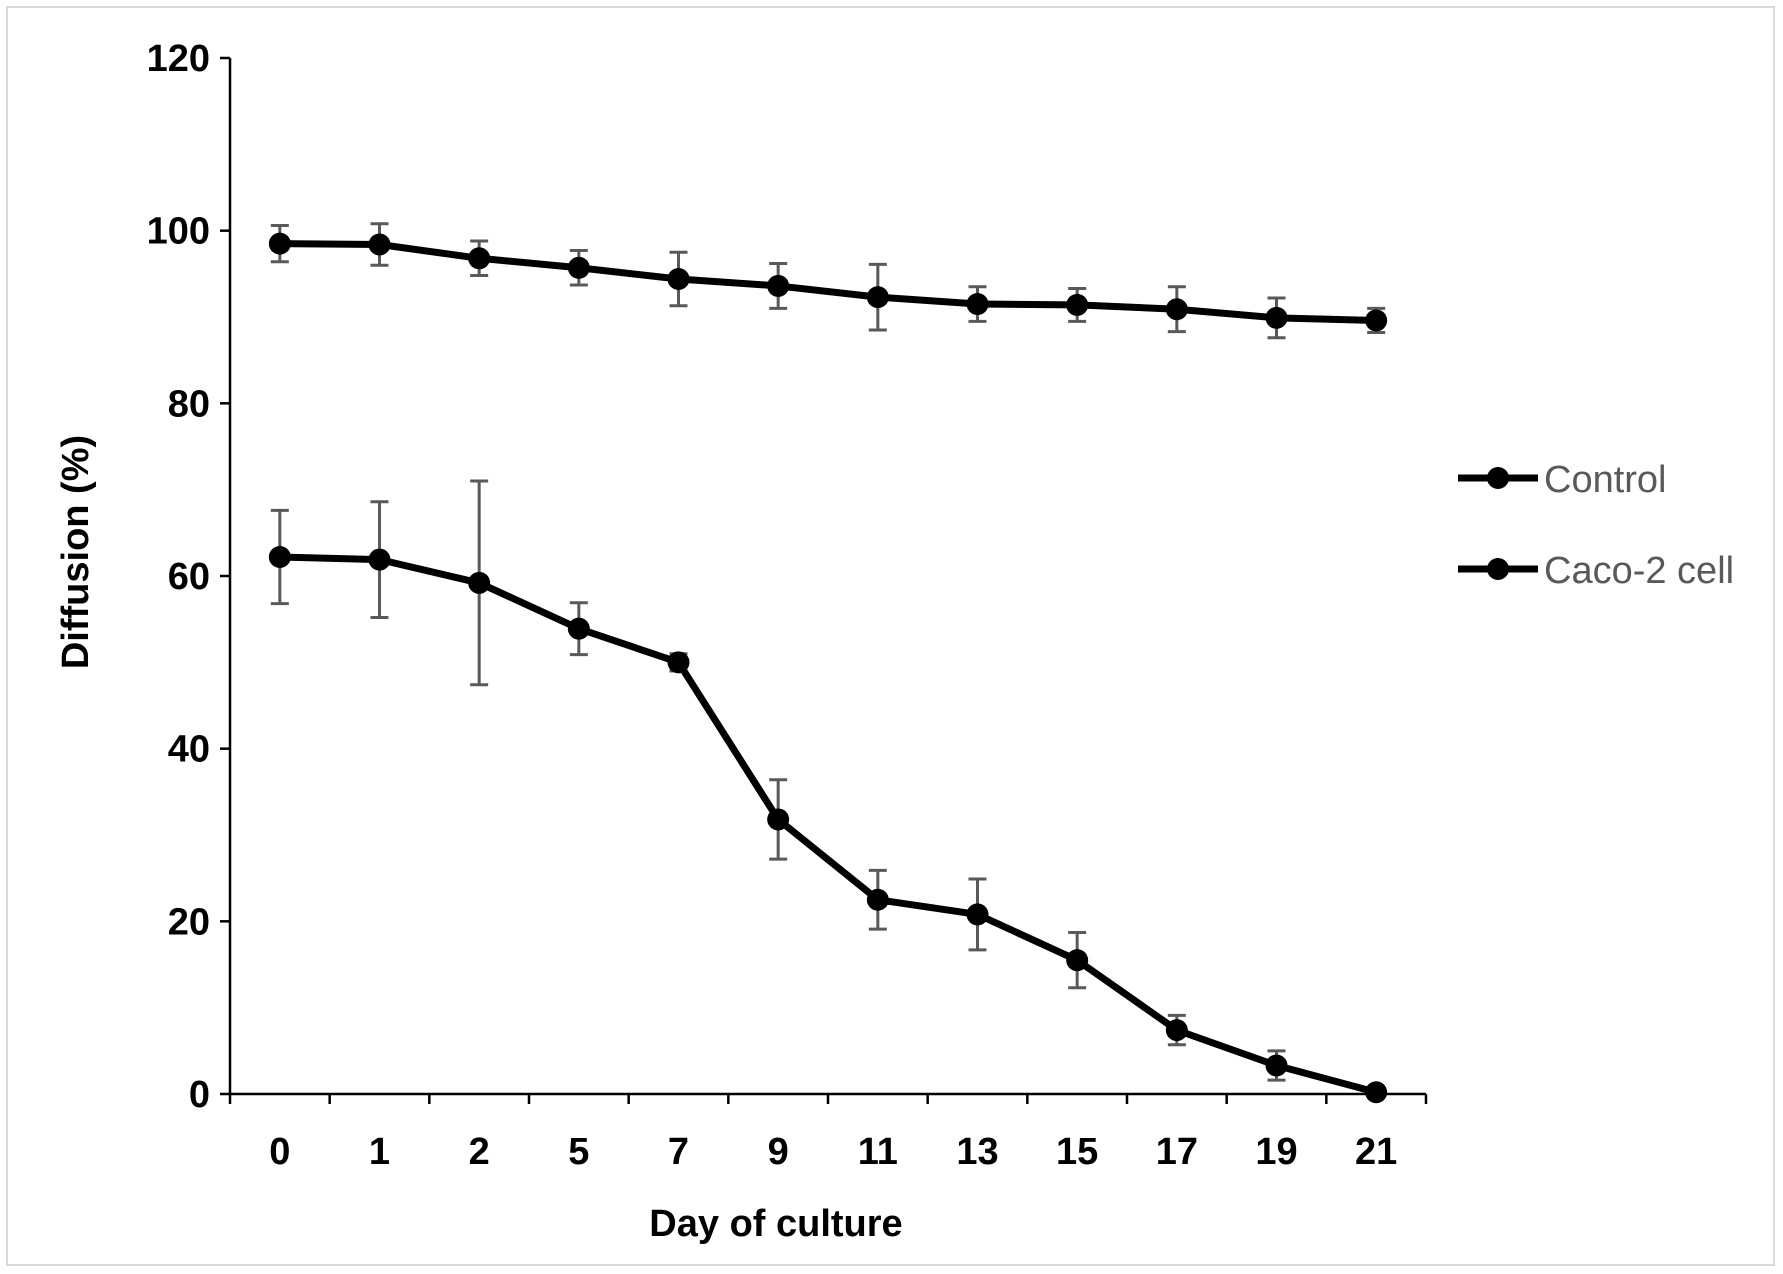 This screenshot has width=1783, height=1274. What do you see at coordinates (1605, 480) in the screenshot?
I see `legend-label: Control` at bounding box center [1605, 480].